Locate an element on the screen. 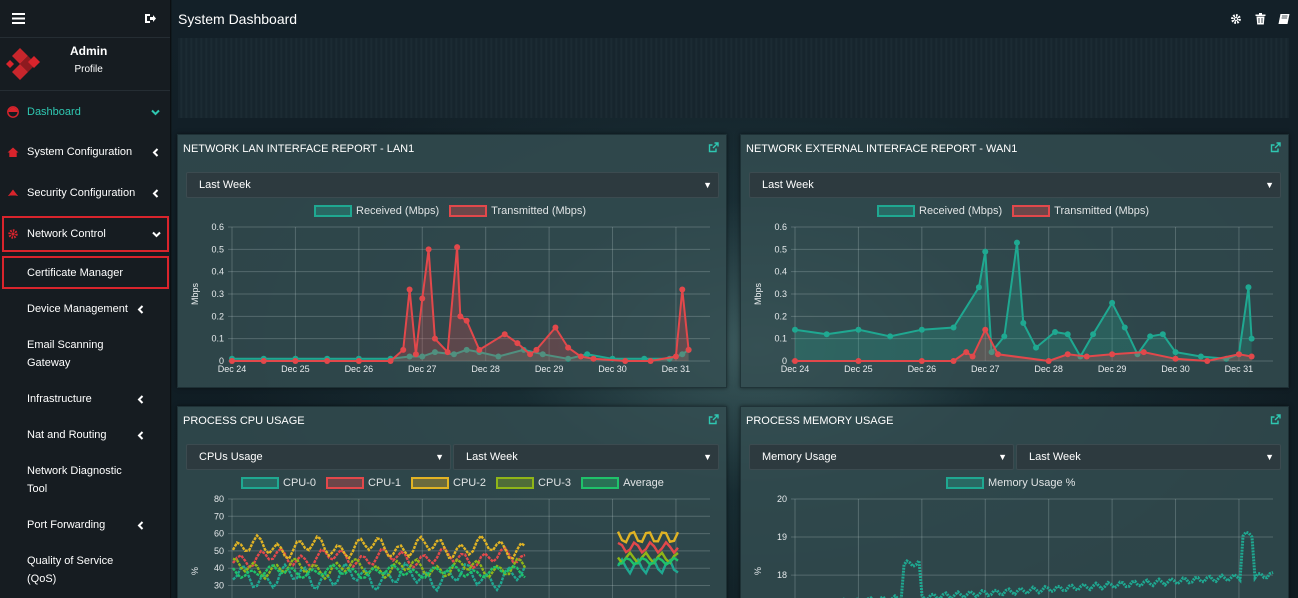  legend-item-cpu2: CPU-2 is located at coordinates (448, 483).